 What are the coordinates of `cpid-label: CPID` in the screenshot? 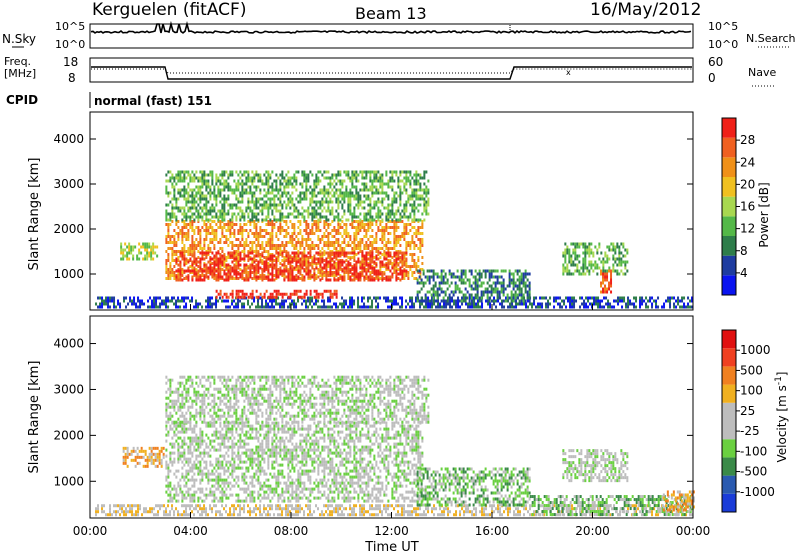 It's located at (22, 100).